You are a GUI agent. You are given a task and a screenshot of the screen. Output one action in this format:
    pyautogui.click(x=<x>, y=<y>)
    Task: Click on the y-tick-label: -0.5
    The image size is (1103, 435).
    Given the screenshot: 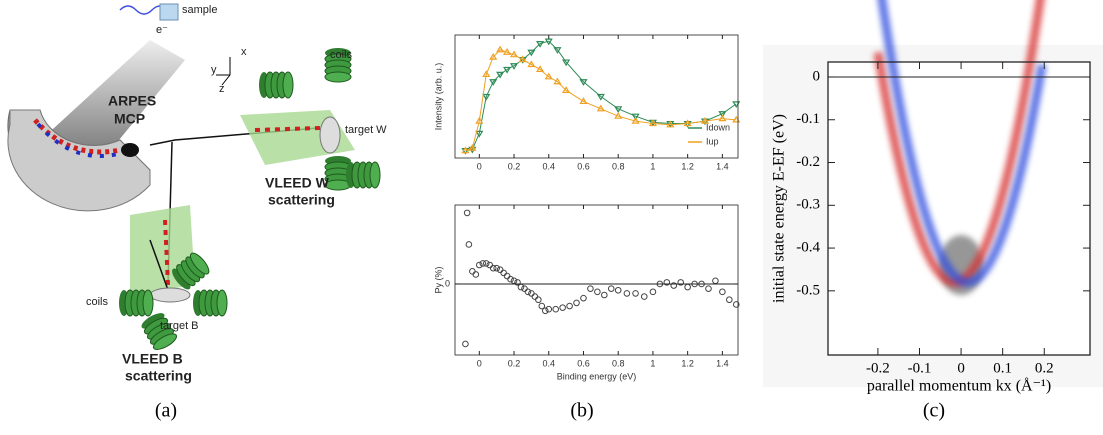 What is the action you would take?
    pyautogui.click(x=808, y=290)
    